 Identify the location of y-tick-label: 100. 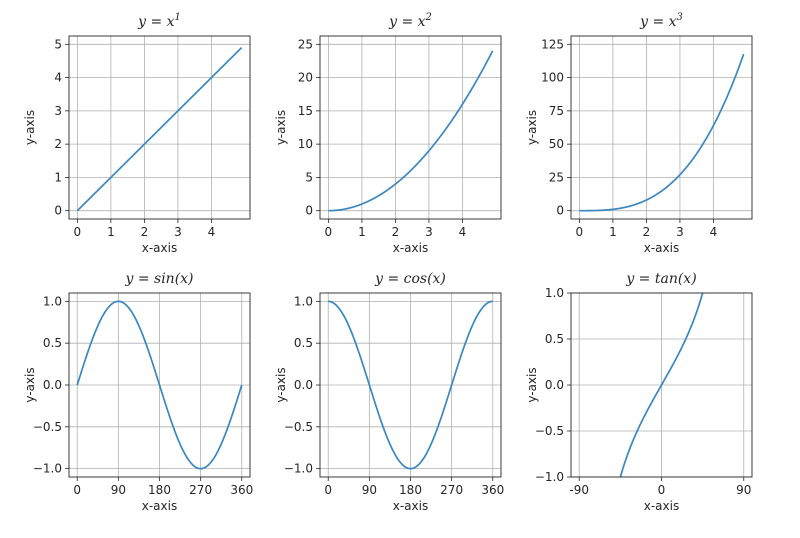
(552, 78).